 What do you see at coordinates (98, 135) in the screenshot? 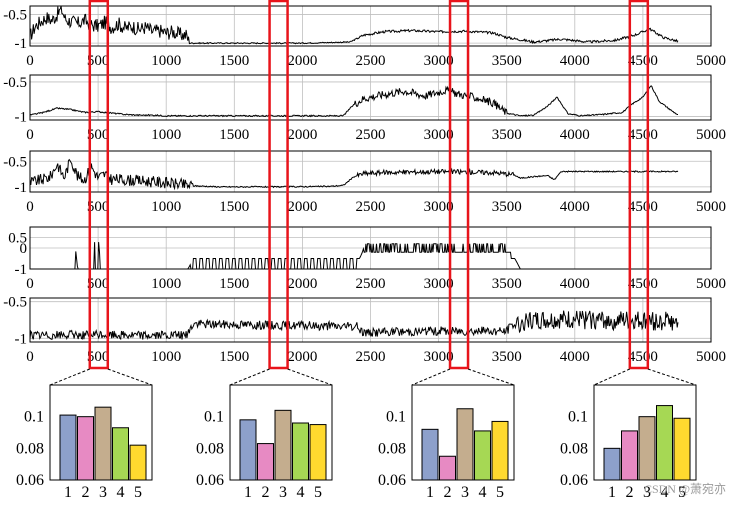
I see `x-tick-label: 500` at bounding box center [98, 135].